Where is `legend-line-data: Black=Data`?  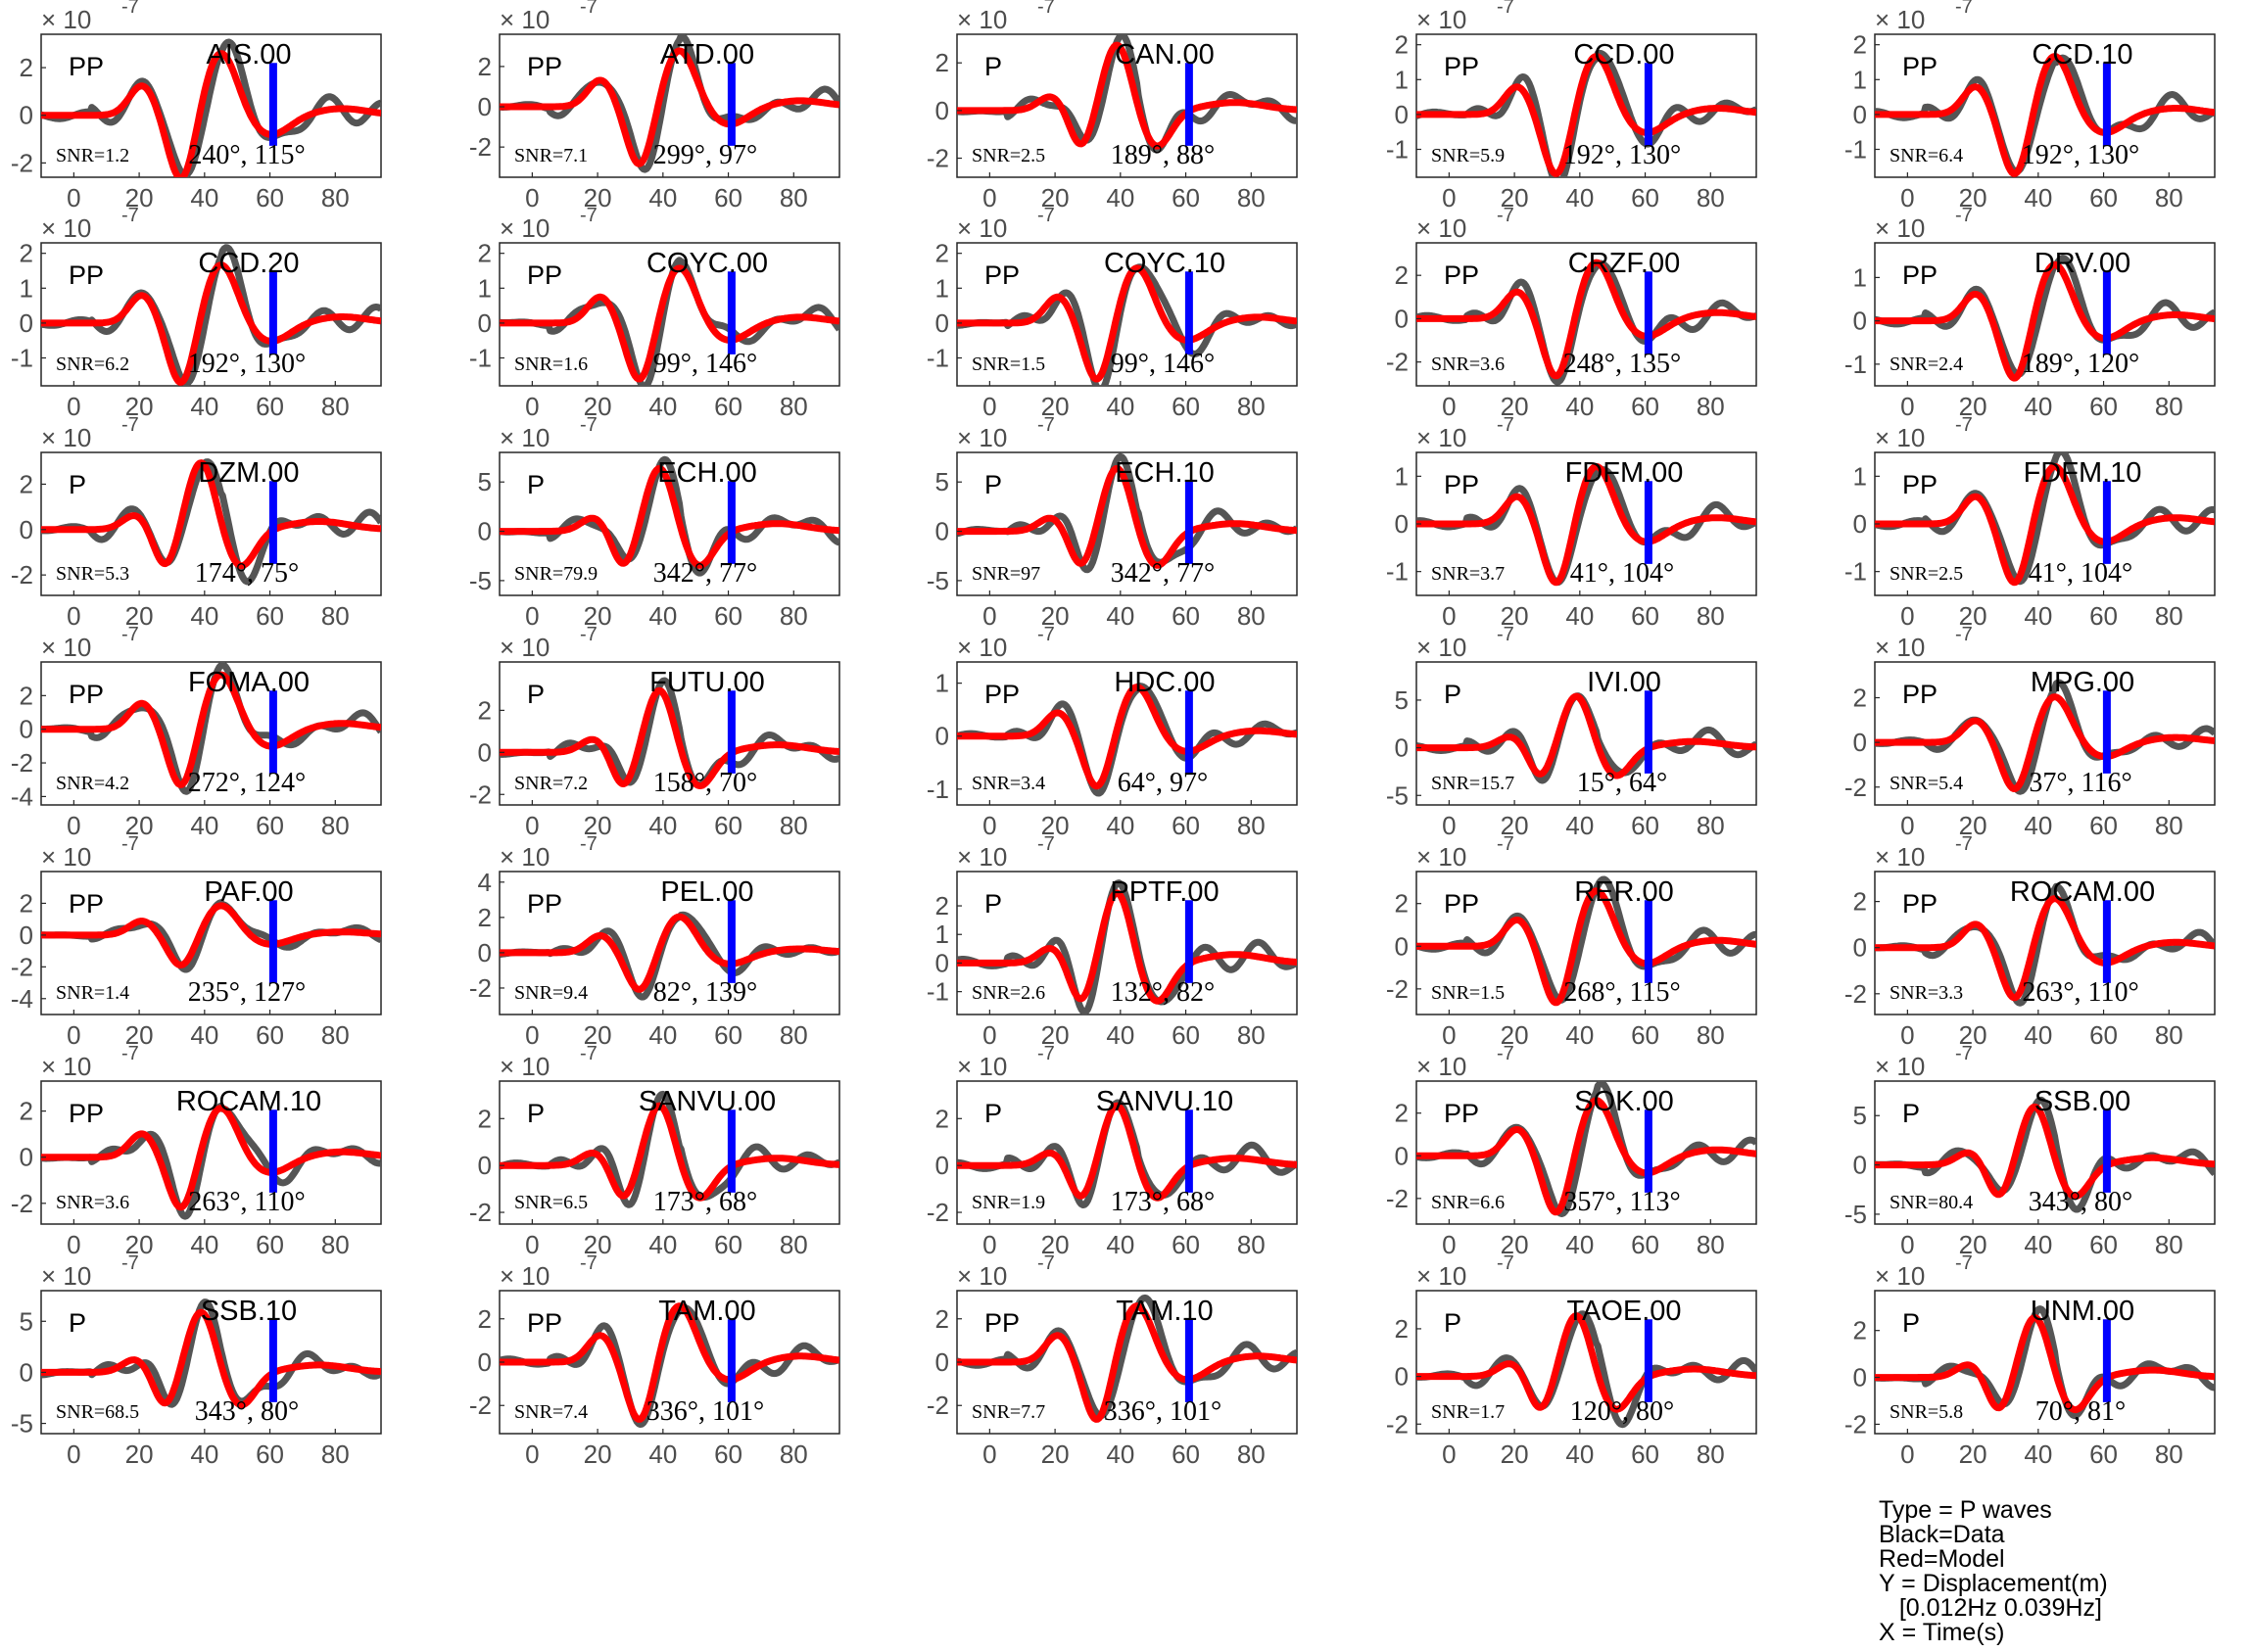
legend-line-data: Black=Data is located at coordinates (1942, 1534).